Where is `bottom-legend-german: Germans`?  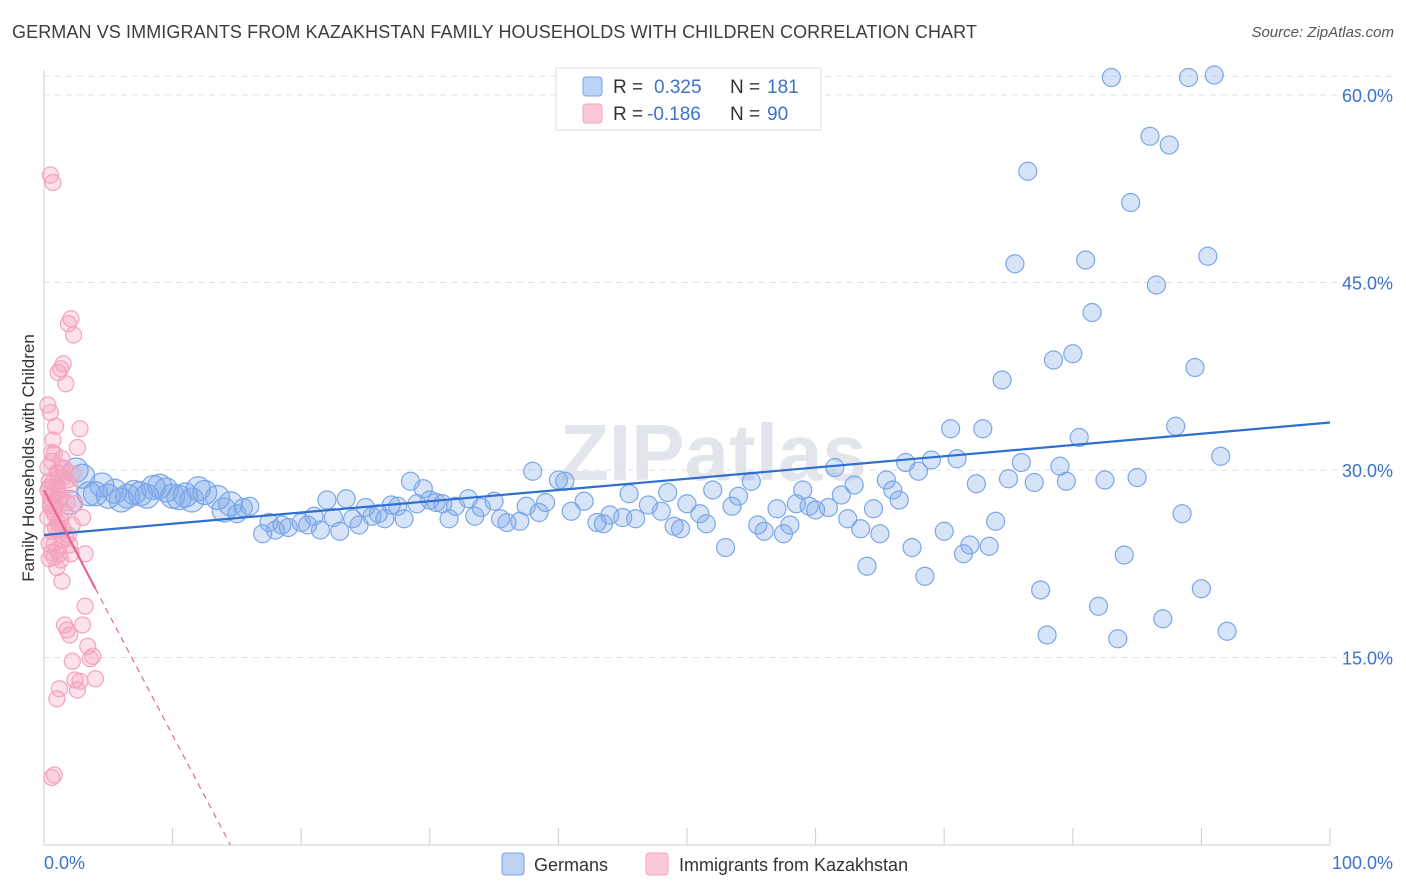 bottom-legend-german: Germans is located at coordinates (571, 865).